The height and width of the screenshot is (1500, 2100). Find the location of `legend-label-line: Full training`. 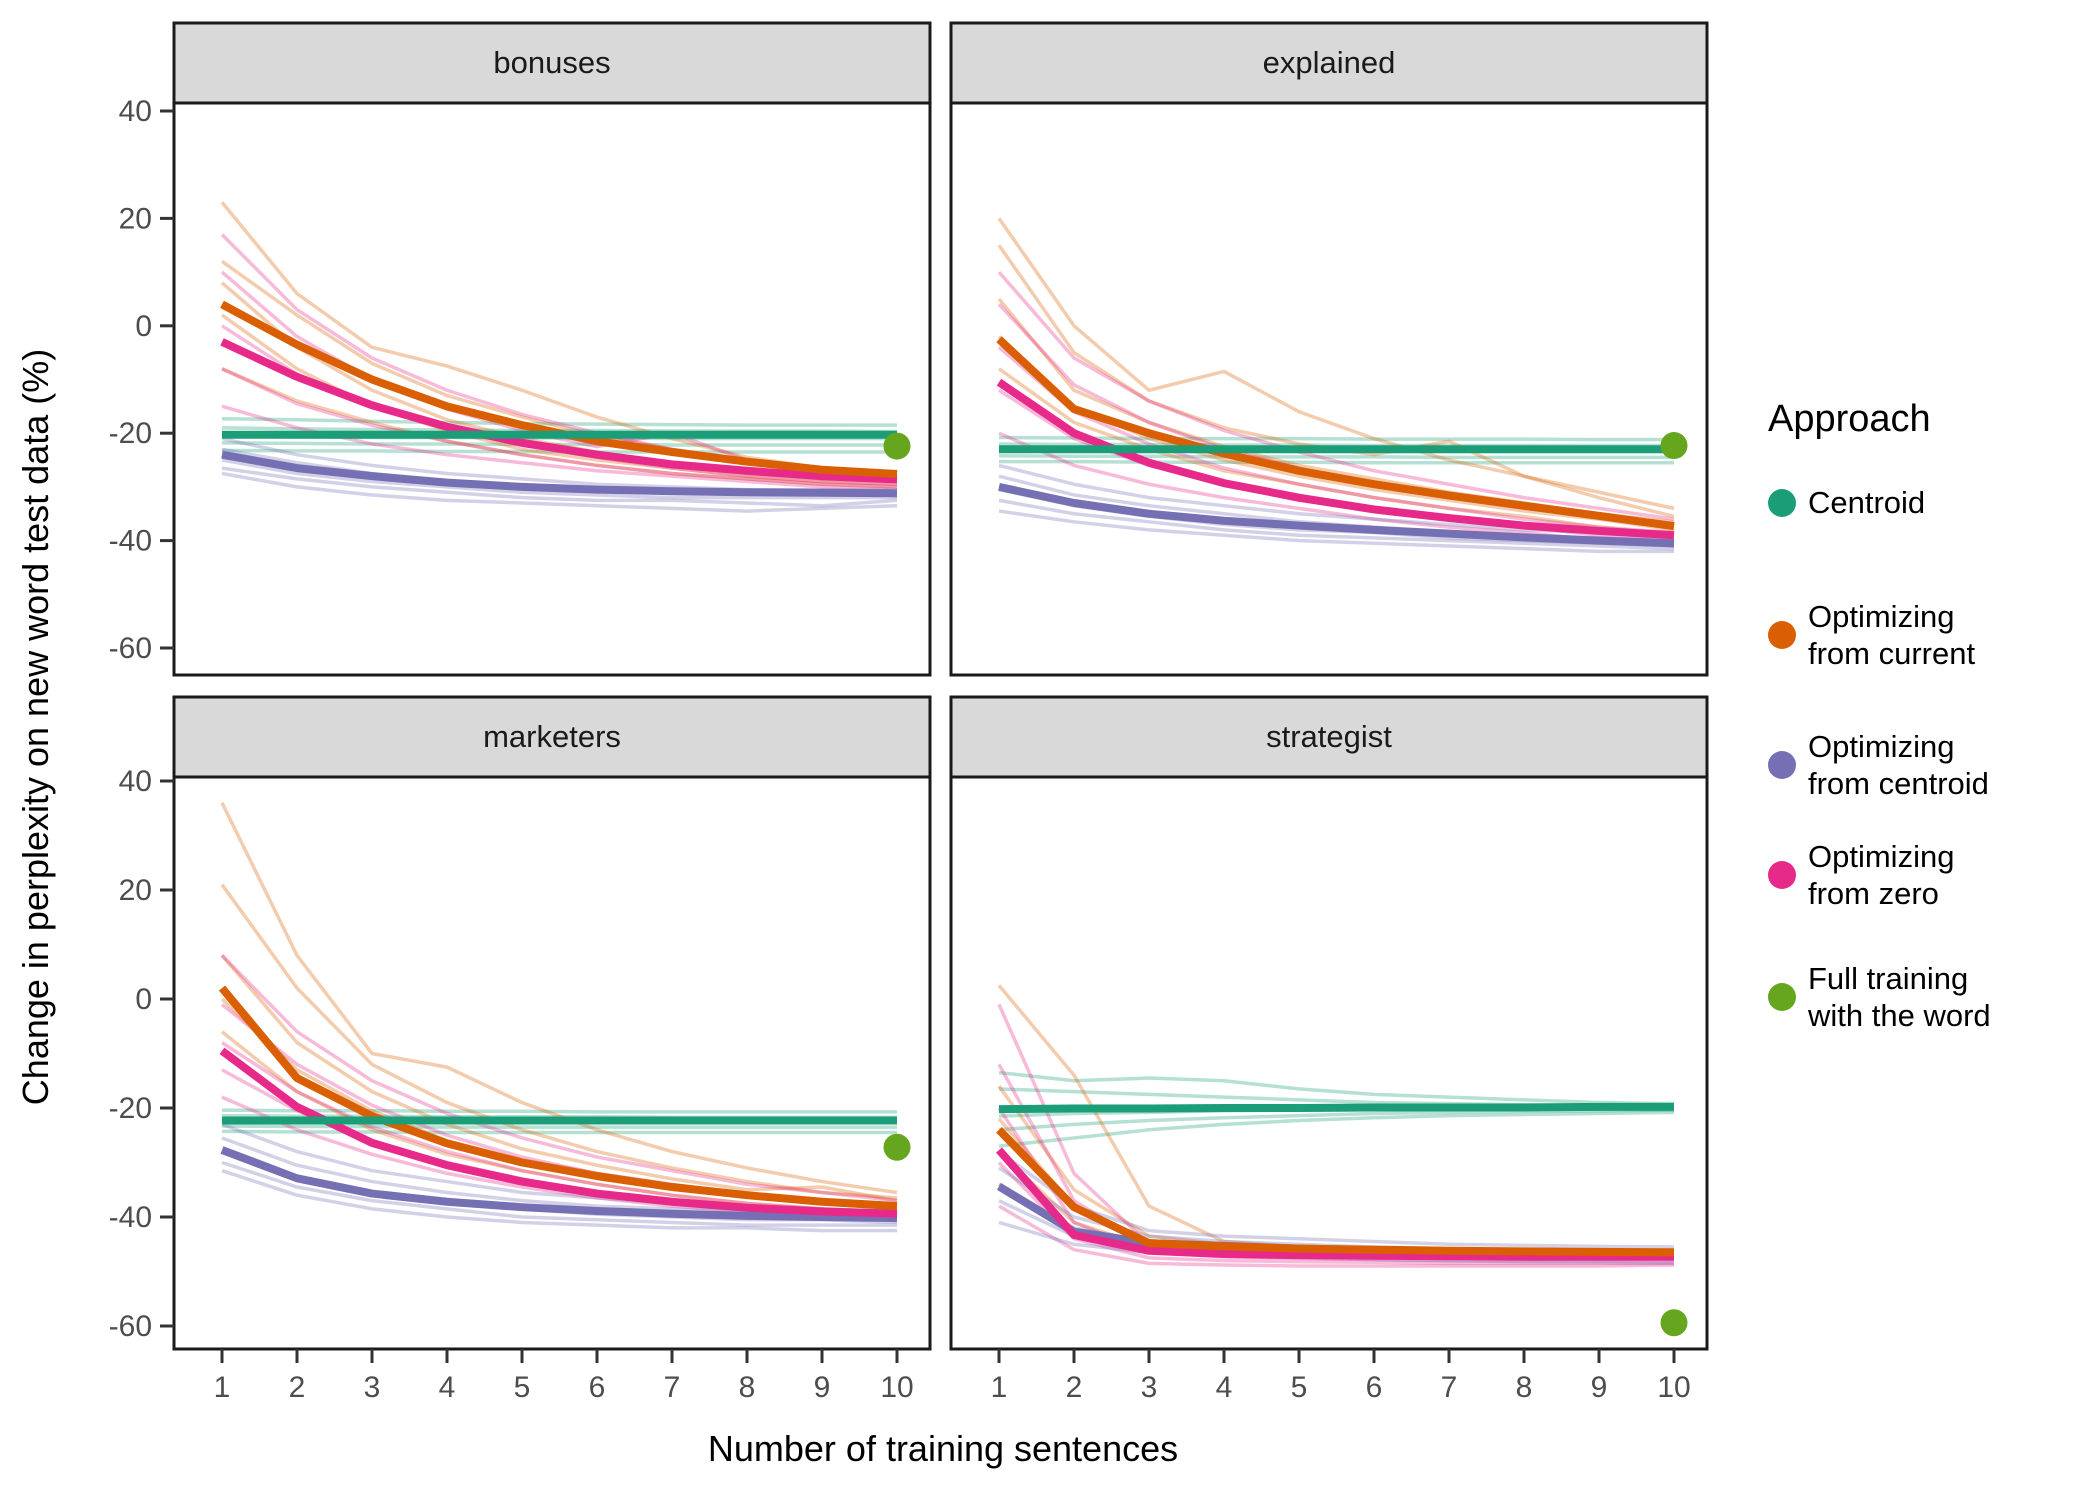

legend-label-line: Full training is located at coordinates (1888, 978).